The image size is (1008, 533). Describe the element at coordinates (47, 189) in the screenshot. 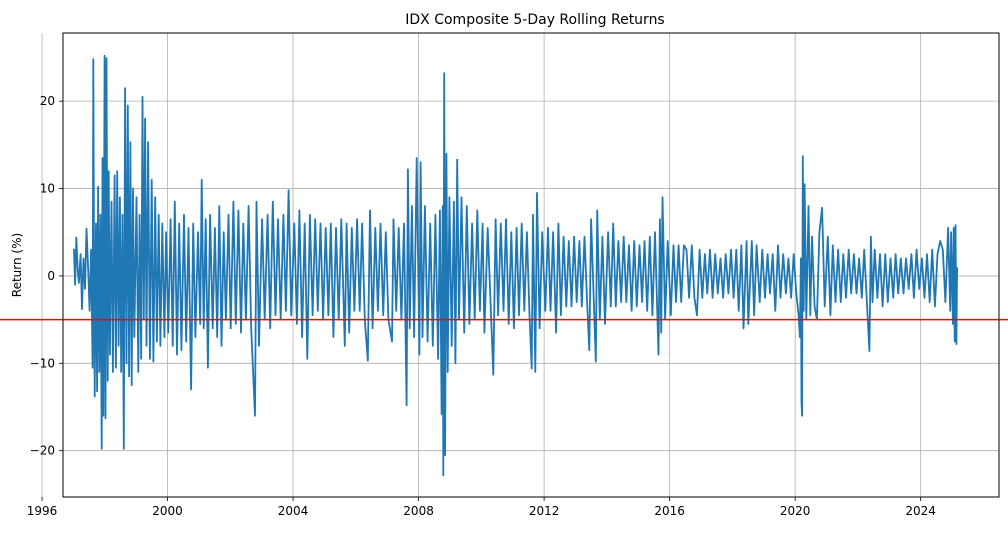

I see `y-tick-label: 10` at that location.